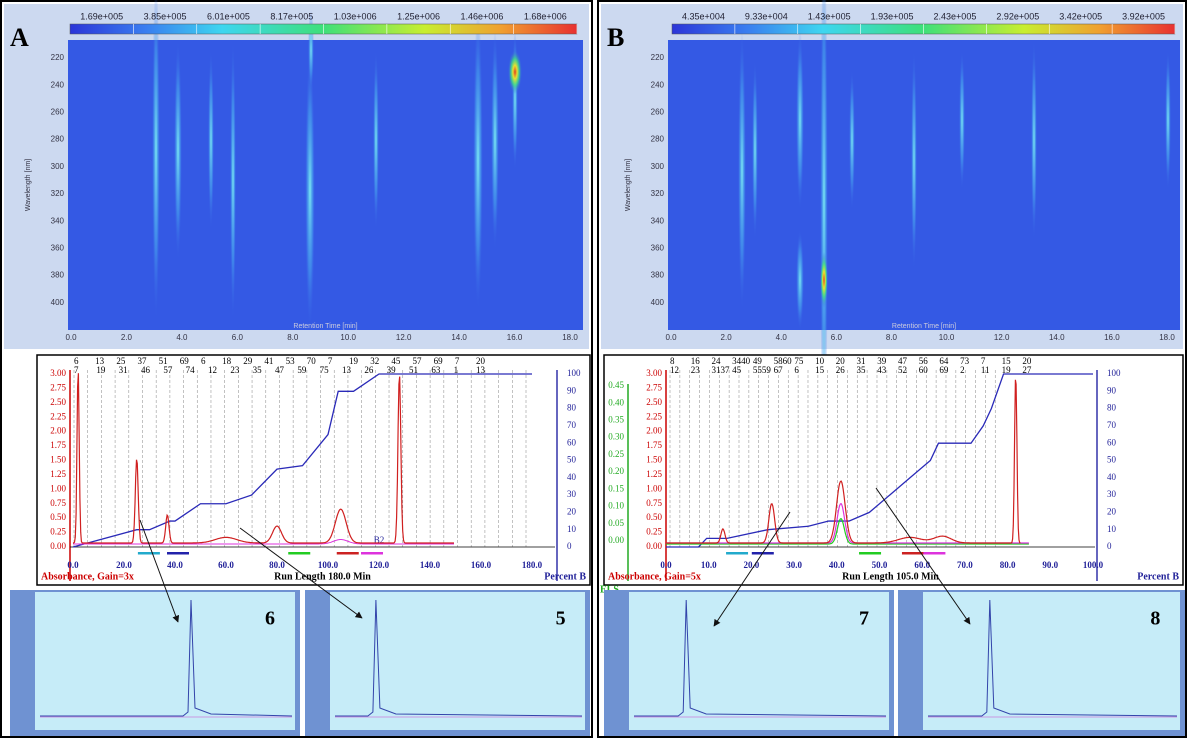  What do you see at coordinates (696, 370) in the screenshot?
I see `fraction-number: 23` at bounding box center [696, 370].